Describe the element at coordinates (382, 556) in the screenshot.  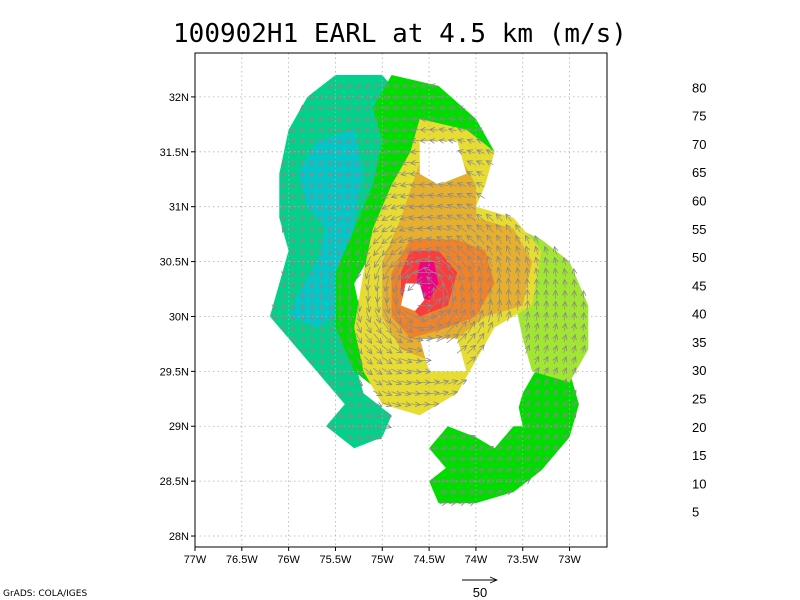
I see `x-axis: 77W 76.5W 76W 75.5W 75W 74.5W 74W 73.5W 73W` at that location.